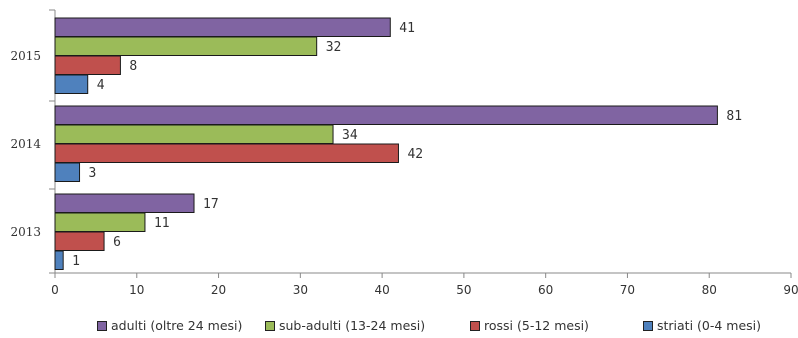 The image size is (798, 338). Describe the element at coordinates (536, 325) in the screenshot. I see `legend-label: rossi (5-12 mesi)` at that location.